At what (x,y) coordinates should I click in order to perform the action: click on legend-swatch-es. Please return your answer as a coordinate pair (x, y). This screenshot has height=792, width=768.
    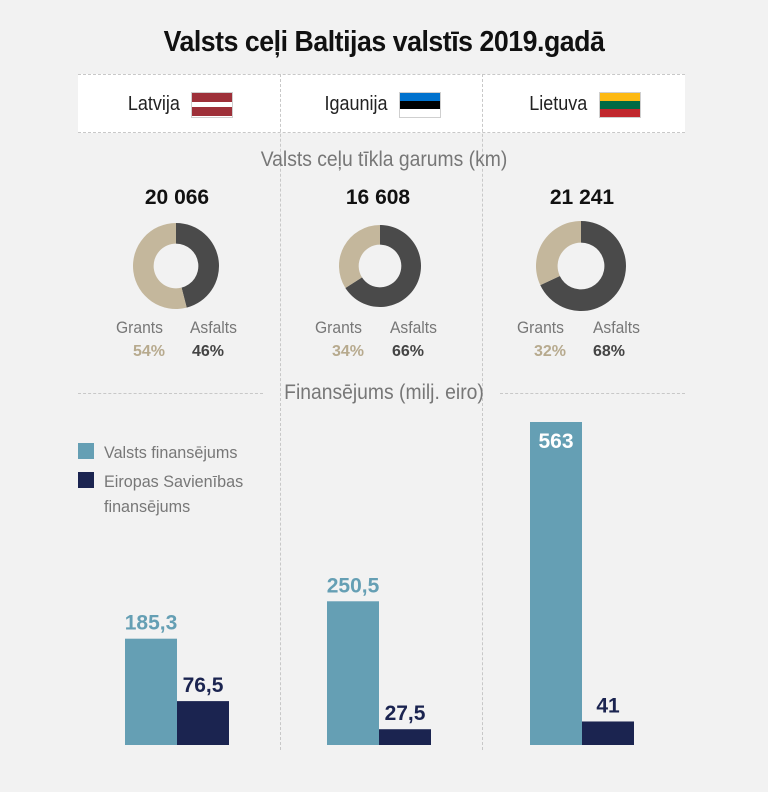
    Looking at the image, I should click on (86, 480).